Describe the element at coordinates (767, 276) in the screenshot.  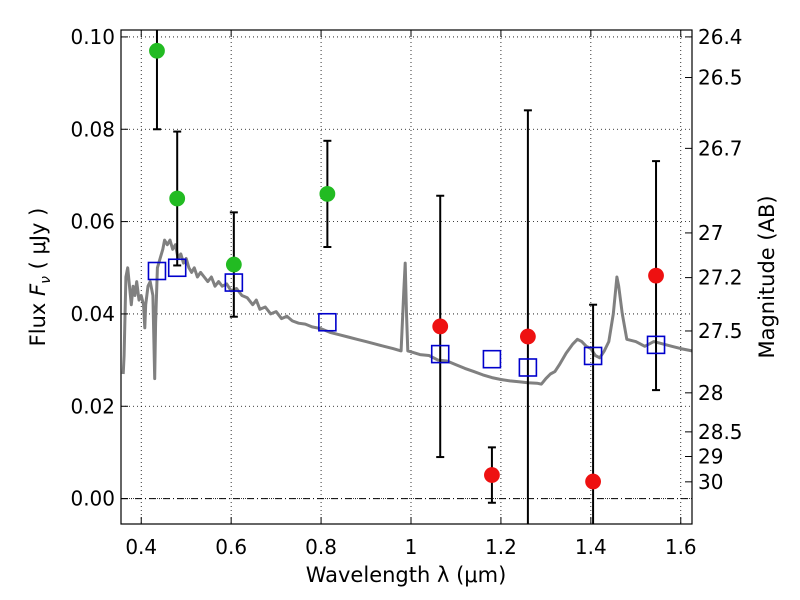
I see `y2-axis-label: Magnitude (AB)` at that location.